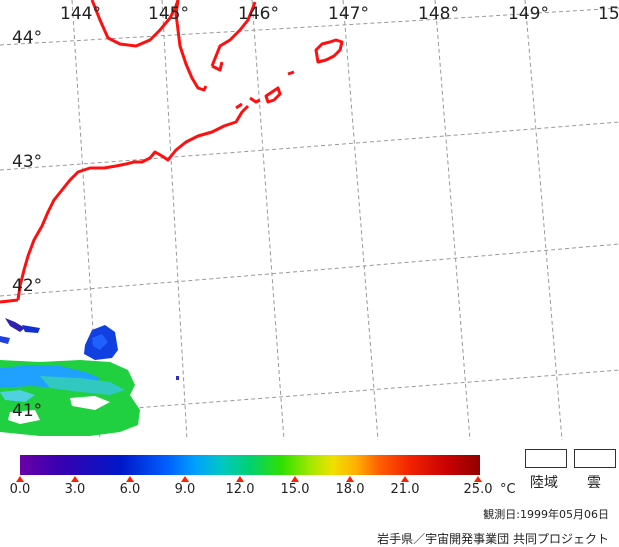  What do you see at coordinates (250, 465) in the screenshot?
I see `temperature-colorbar` at bounding box center [250, 465].